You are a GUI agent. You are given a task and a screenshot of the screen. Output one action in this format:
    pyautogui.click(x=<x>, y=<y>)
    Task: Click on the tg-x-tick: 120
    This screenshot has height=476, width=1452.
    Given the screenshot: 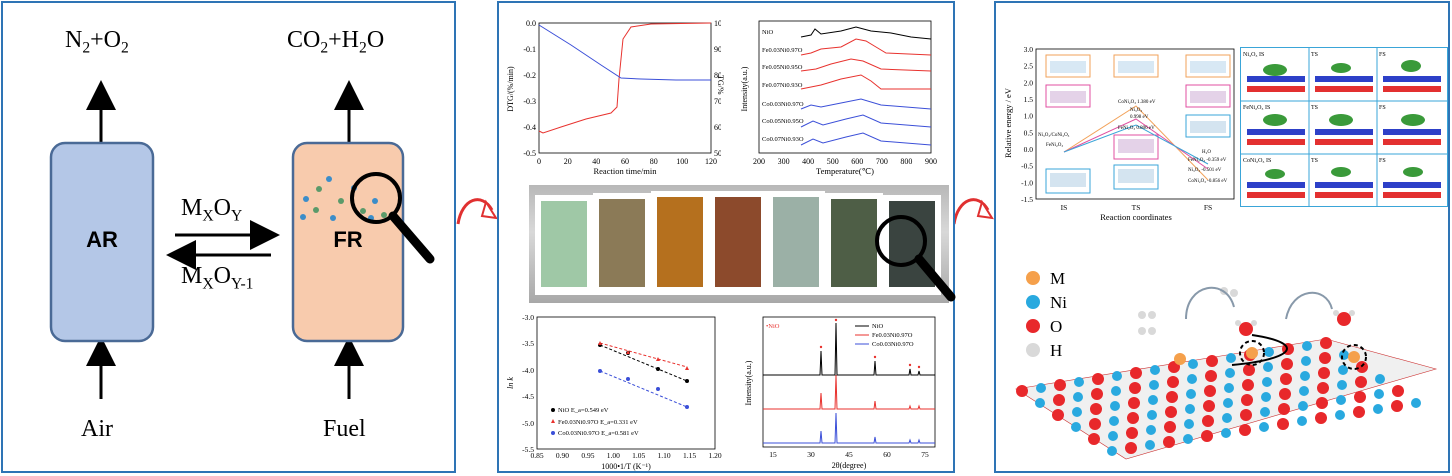 What is the action you would take?
    pyautogui.click(x=711, y=161)
    